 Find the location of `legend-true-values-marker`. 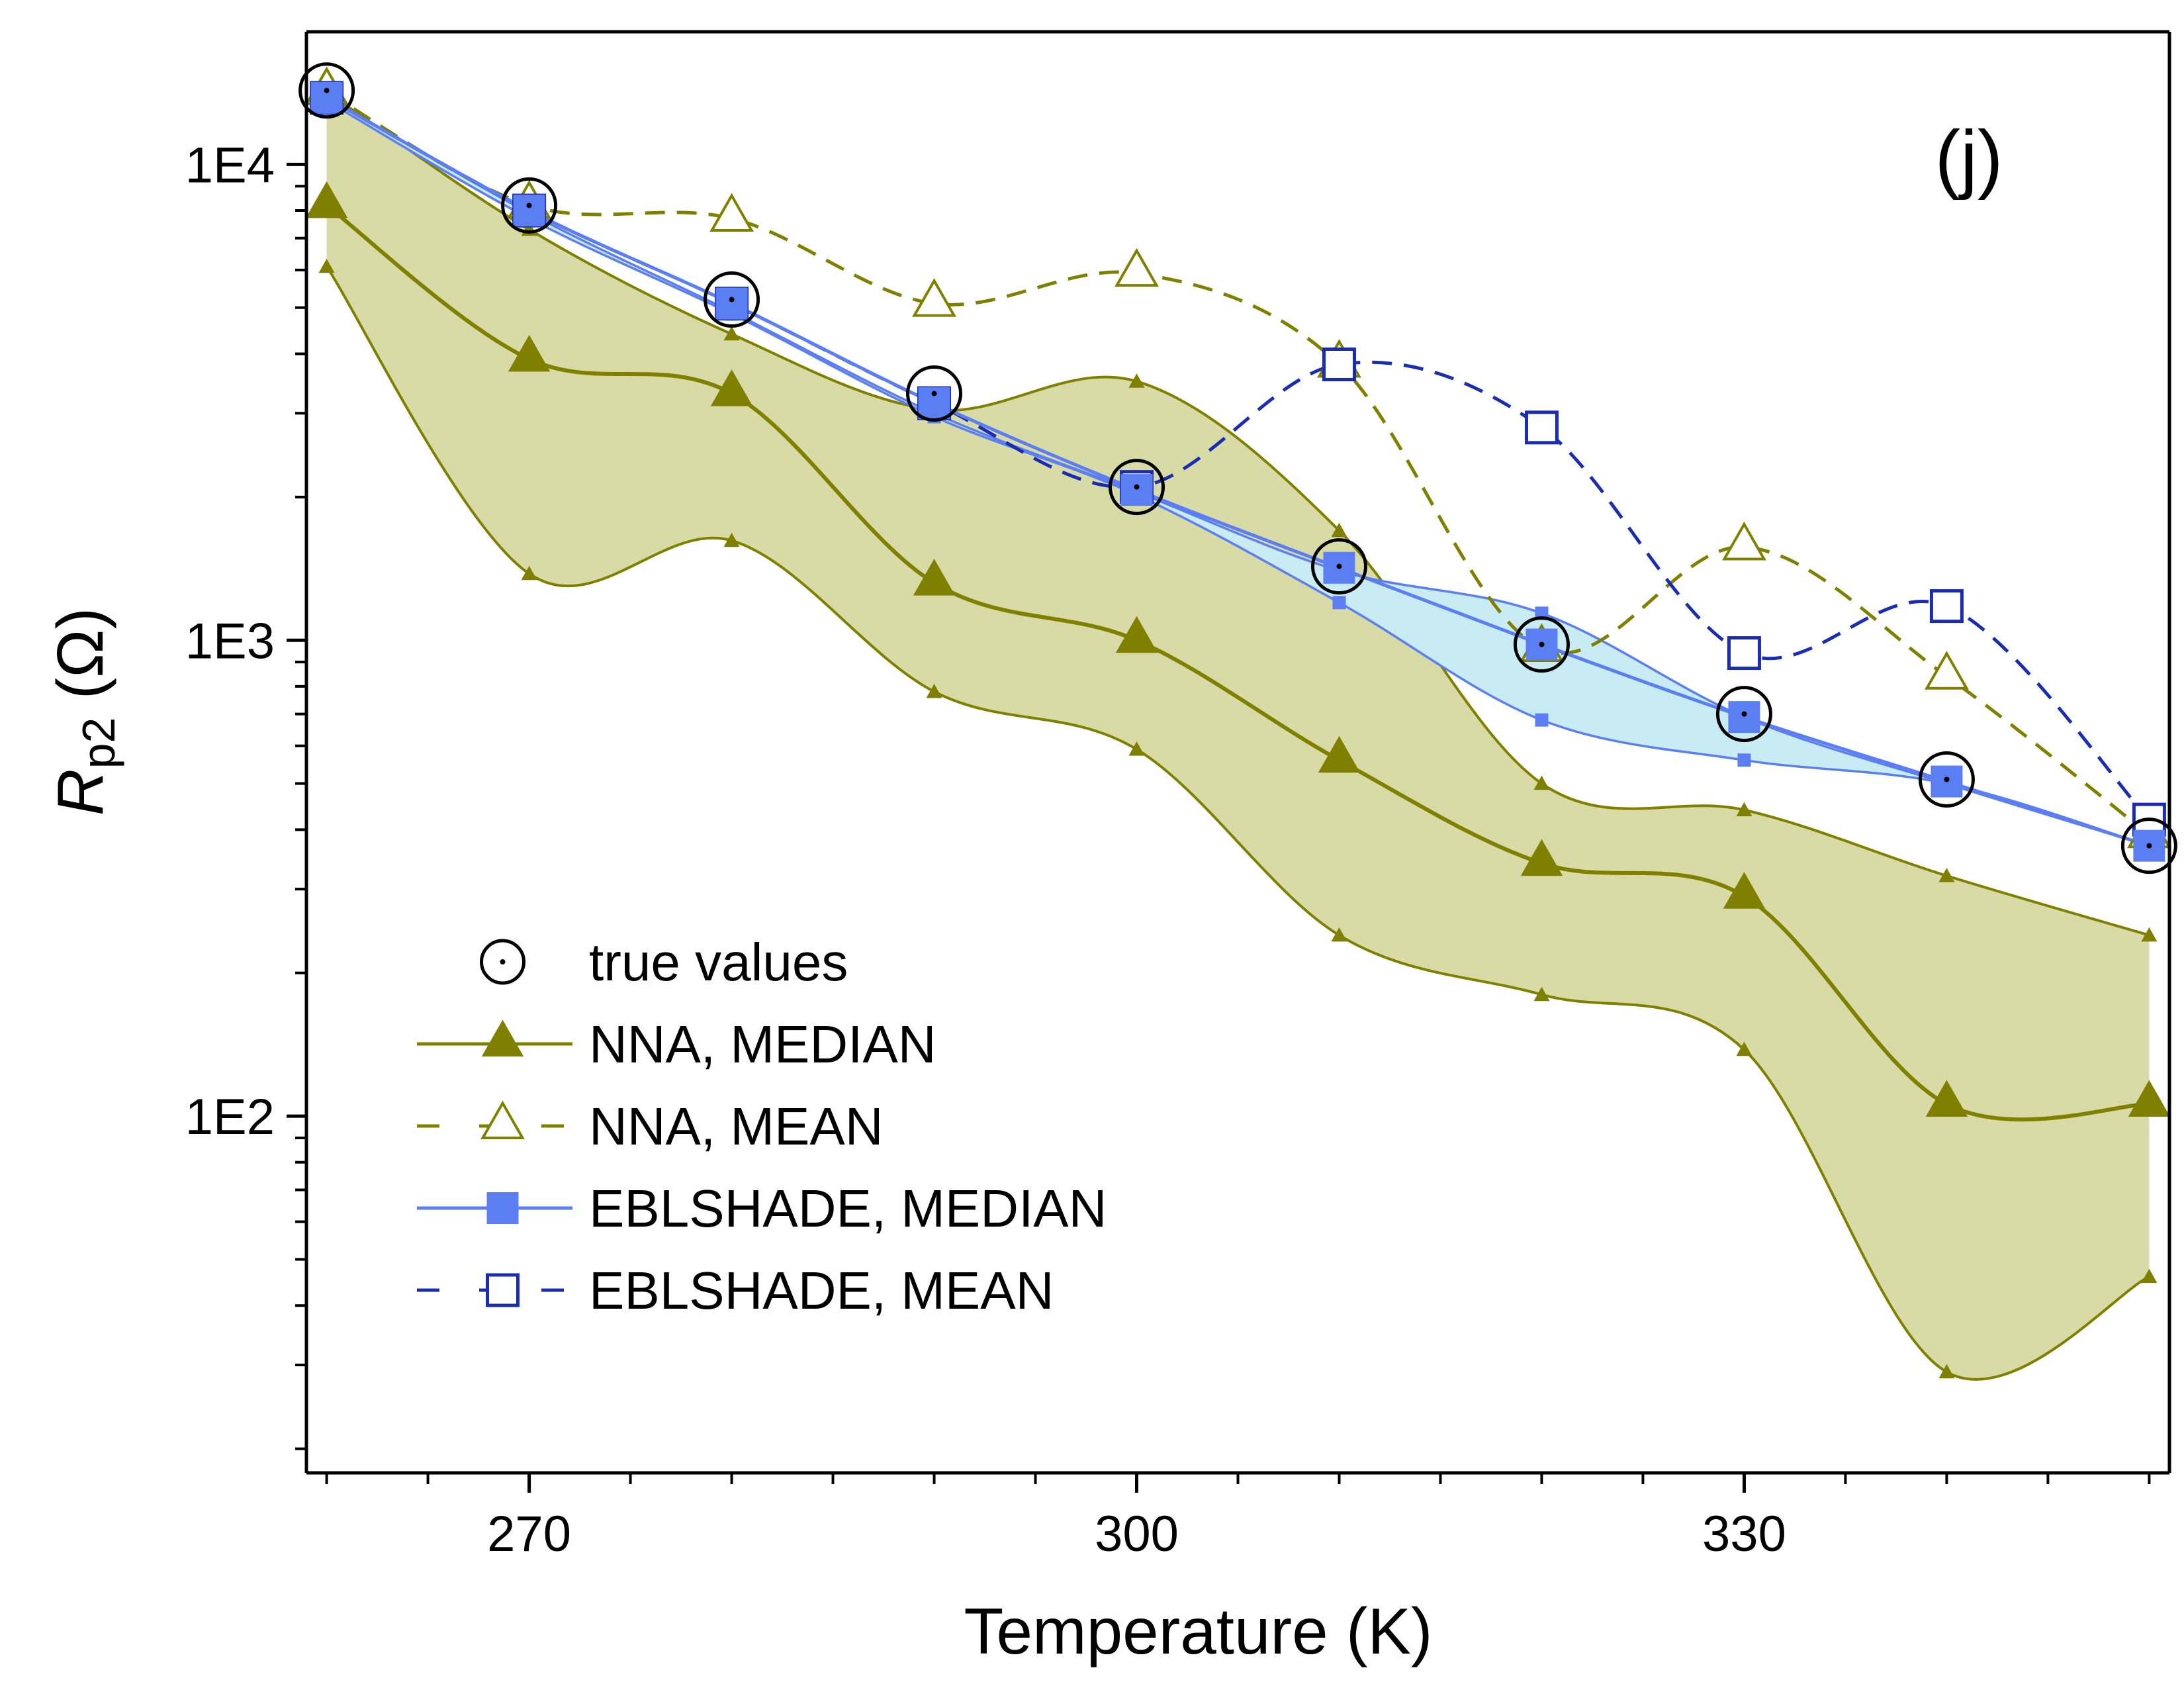

legend-true-values-marker is located at coordinates (503, 962).